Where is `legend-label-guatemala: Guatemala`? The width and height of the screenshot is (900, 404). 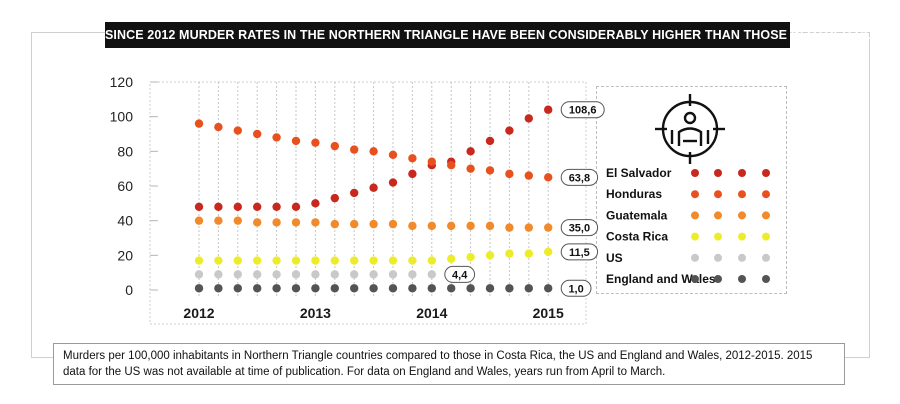
legend-label-guatemala: Guatemala is located at coordinates (637, 215).